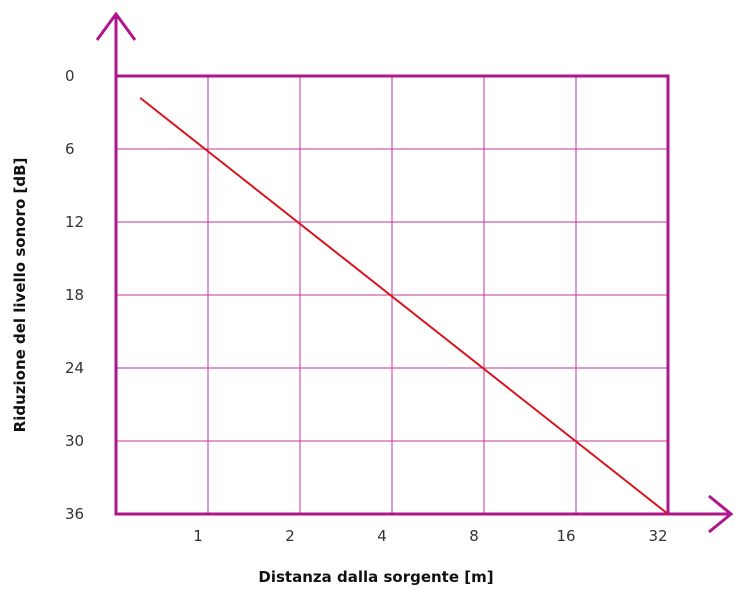 This screenshot has height=614, width=741. What do you see at coordinates (70, 149) in the screenshot?
I see `y-tick-label: 6` at bounding box center [70, 149].